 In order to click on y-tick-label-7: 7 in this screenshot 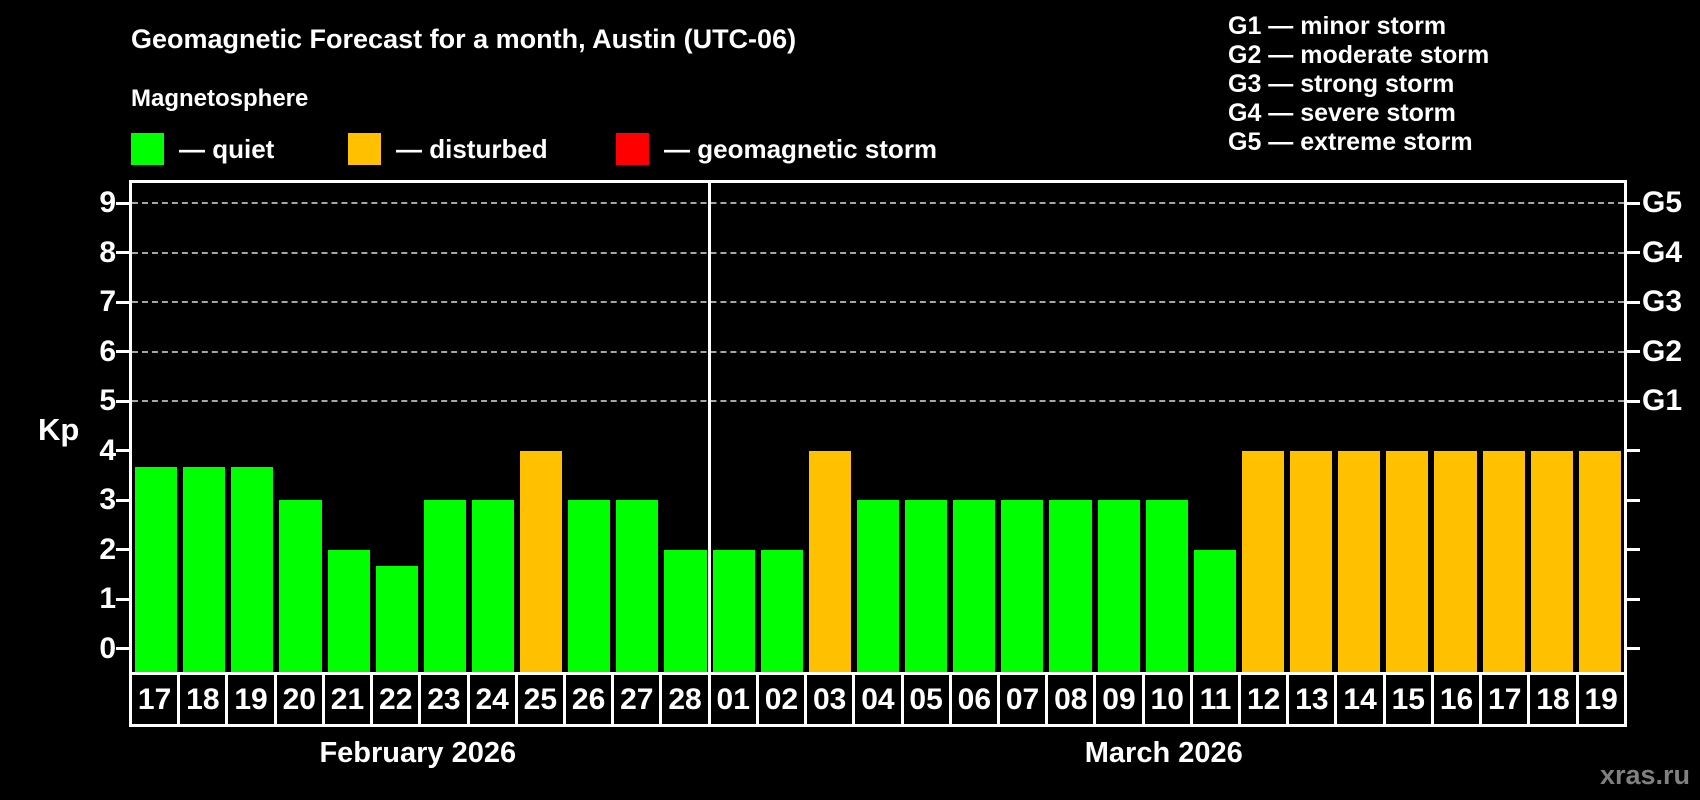, I will do `click(107, 301)`.